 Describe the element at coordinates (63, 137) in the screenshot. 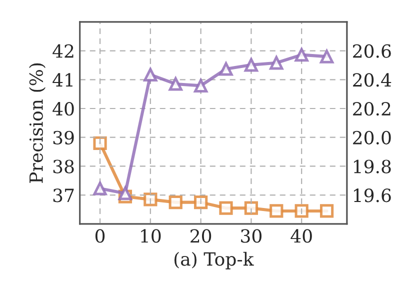

I see `y-tick-label: 39` at that location.